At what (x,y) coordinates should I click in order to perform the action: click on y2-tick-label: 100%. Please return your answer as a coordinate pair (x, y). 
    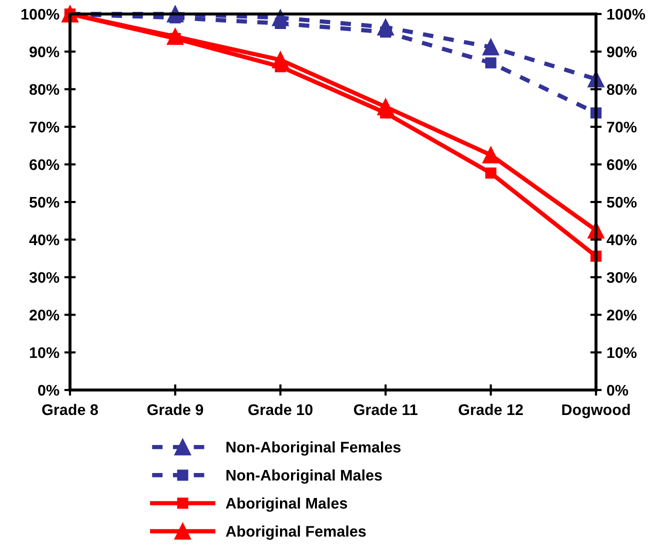
    Looking at the image, I should click on (626, 14).